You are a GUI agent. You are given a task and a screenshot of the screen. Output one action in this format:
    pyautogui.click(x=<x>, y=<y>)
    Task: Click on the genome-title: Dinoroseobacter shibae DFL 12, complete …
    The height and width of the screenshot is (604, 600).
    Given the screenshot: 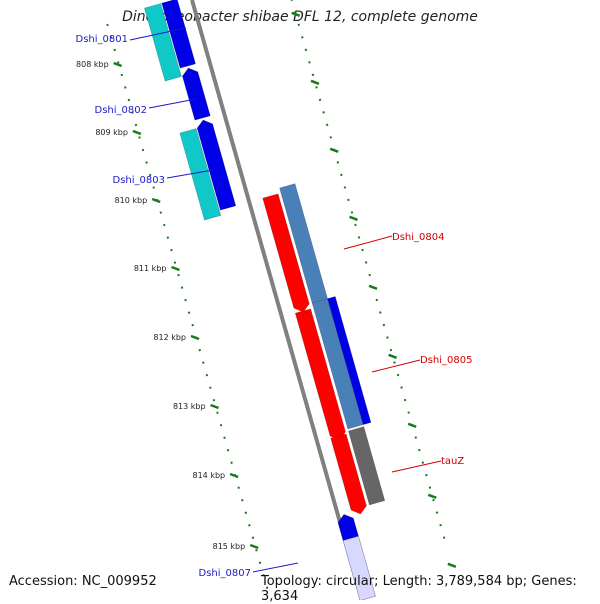 What is the action you would take?
    pyautogui.click(x=300, y=17)
    